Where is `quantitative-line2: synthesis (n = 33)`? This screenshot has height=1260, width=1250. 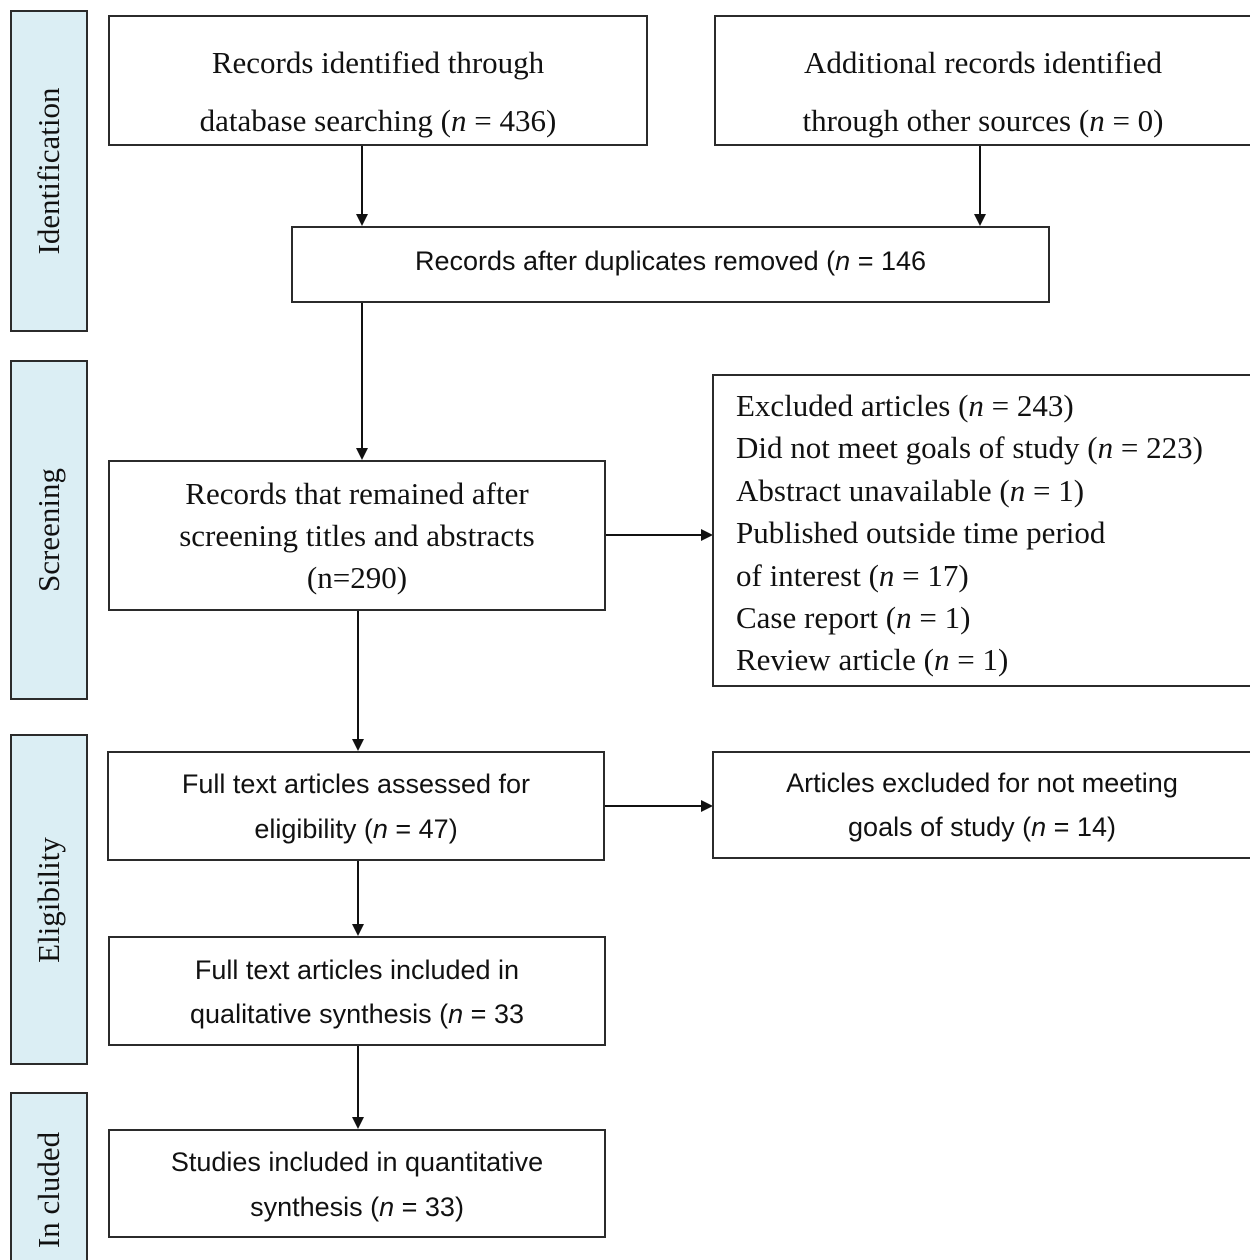 quantitative-line2: synthesis (n = 33) is located at coordinates (357, 1207).